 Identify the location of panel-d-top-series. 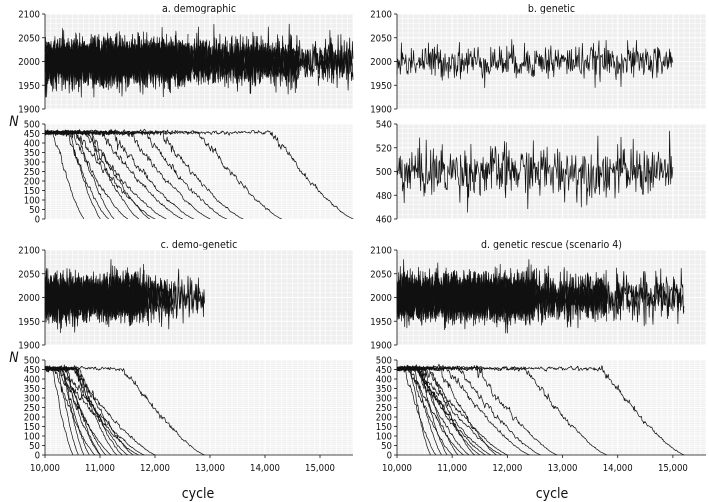
(540, 296).